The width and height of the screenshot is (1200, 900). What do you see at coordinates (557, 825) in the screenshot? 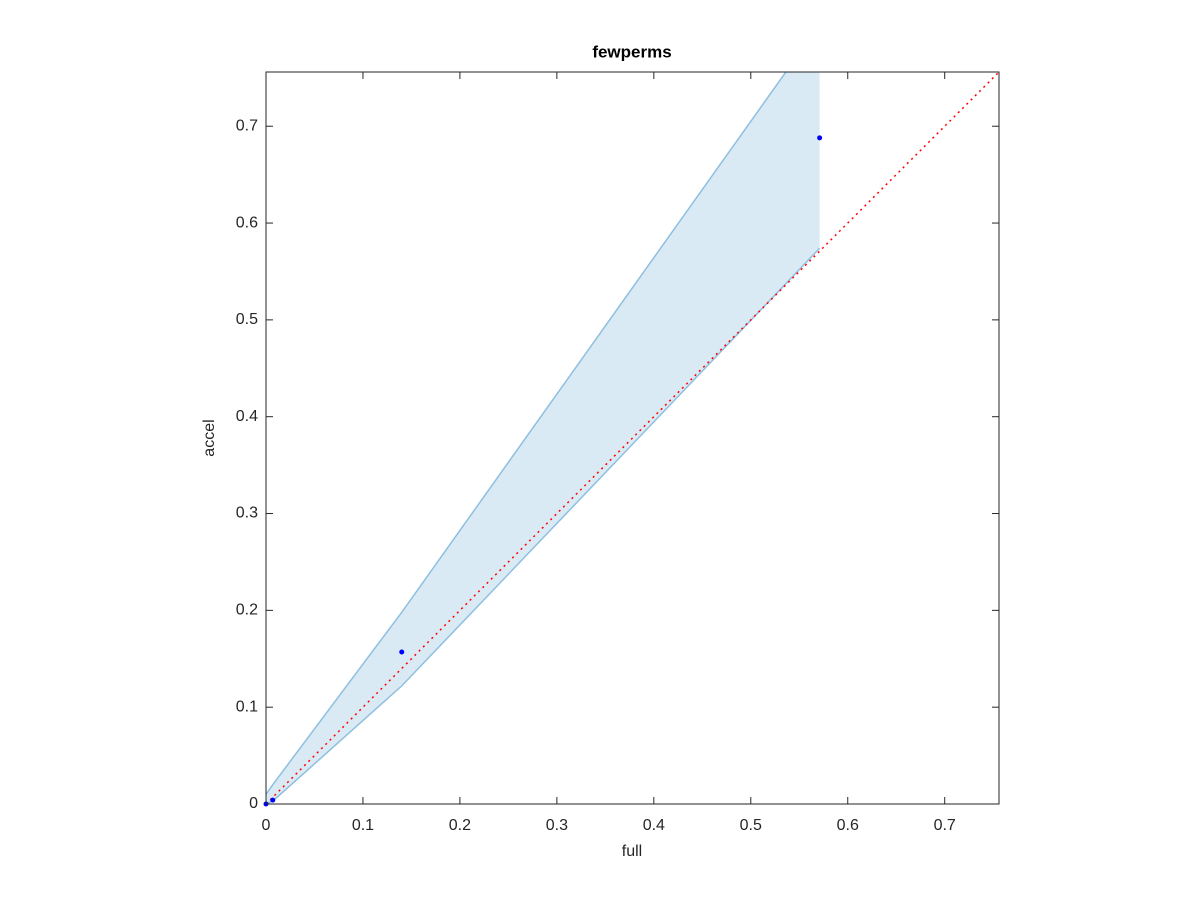
I see `x-tick-label: 0.3` at bounding box center [557, 825].